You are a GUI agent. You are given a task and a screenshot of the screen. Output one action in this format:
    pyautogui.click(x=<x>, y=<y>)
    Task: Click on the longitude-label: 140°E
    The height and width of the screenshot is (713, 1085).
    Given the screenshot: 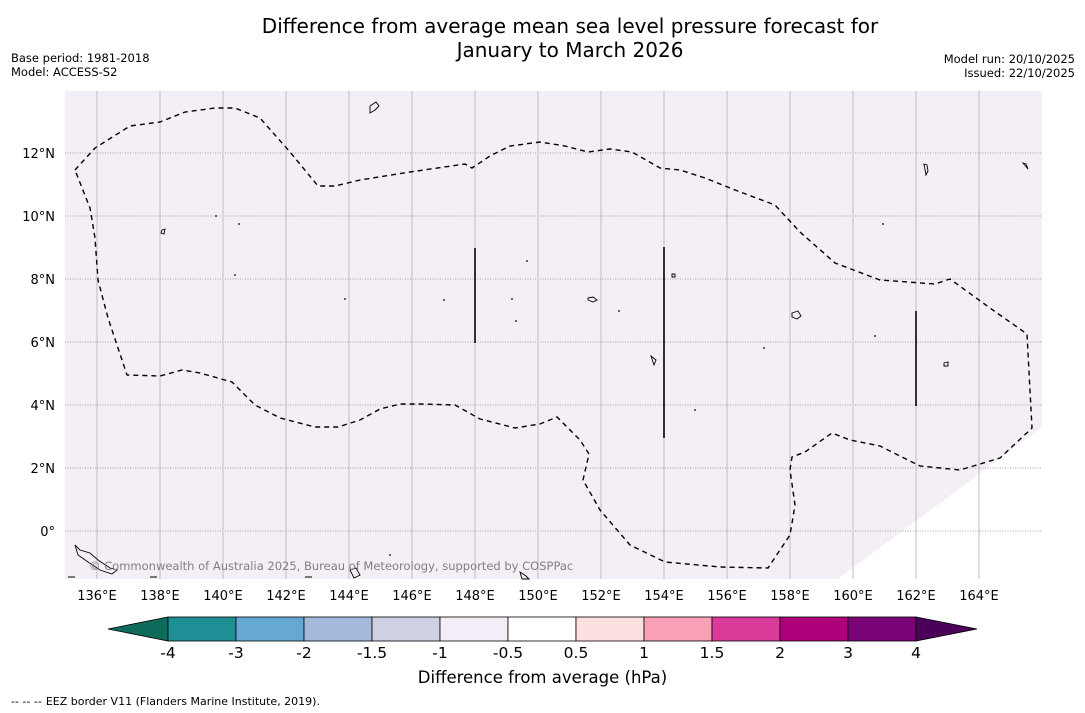 What is the action you would take?
    pyautogui.click(x=223, y=596)
    